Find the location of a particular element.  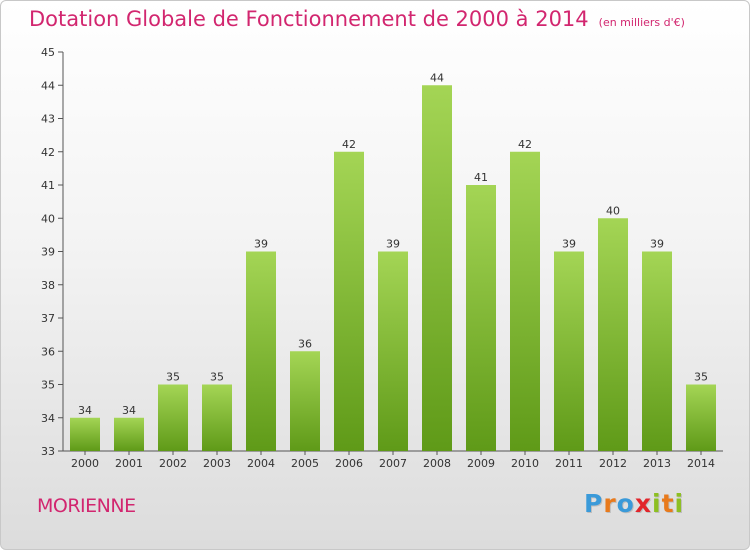

logo-letter: x is located at coordinates (643, 503).